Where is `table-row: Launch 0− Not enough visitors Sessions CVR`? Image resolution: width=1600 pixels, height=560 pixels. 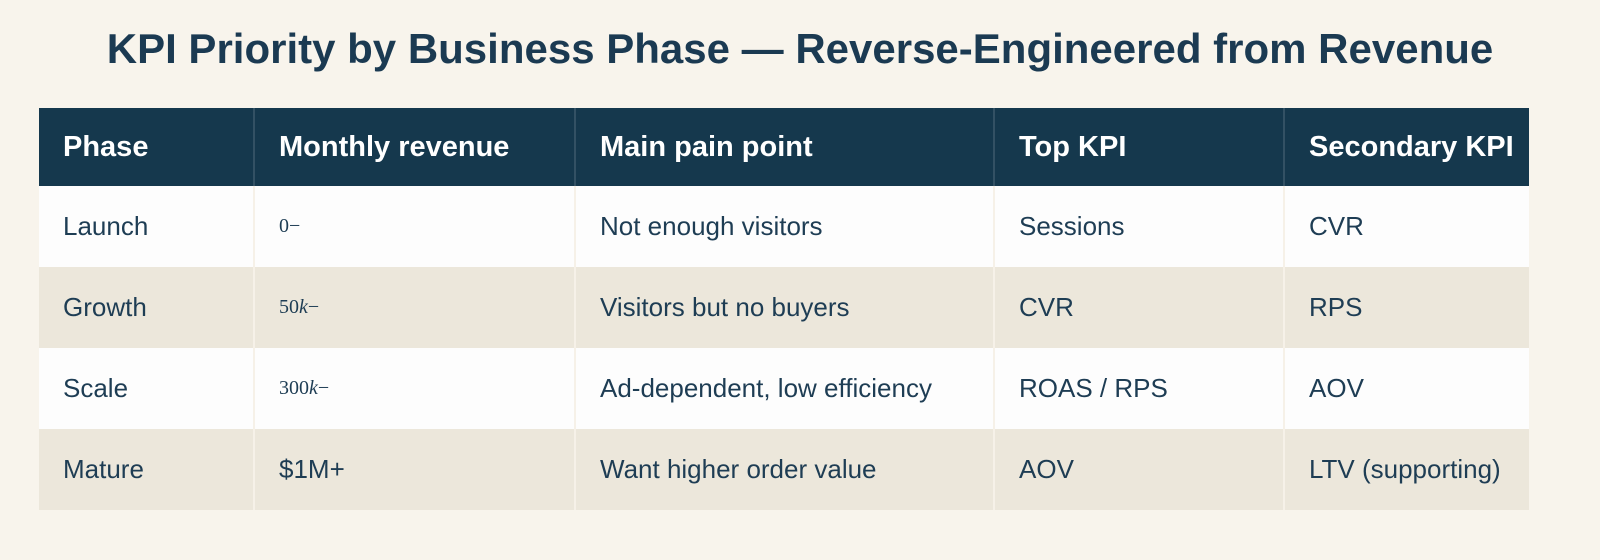 table-row: Launch 0− Not enough visitors Sessions CVR is located at coordinates (784, 226).